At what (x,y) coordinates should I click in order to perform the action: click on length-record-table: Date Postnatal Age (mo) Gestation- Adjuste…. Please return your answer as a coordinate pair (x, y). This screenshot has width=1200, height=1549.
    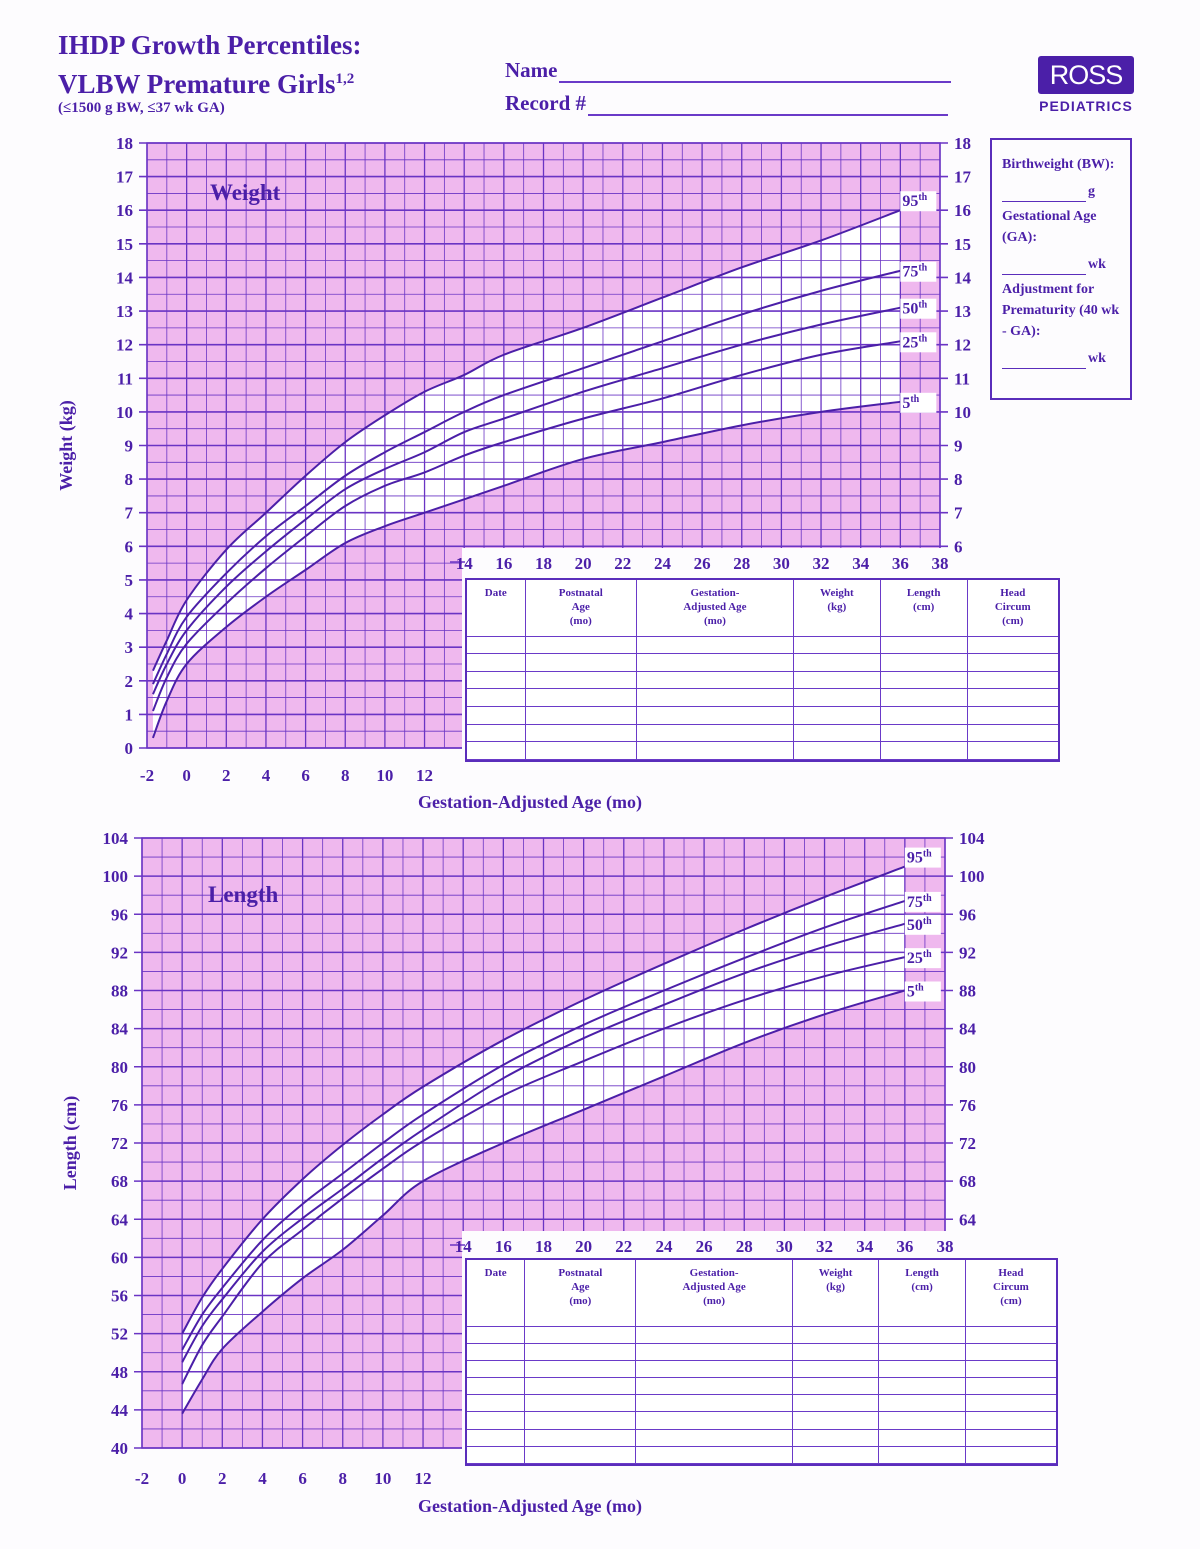
    Looking at the image, I should click on (761, 1362).